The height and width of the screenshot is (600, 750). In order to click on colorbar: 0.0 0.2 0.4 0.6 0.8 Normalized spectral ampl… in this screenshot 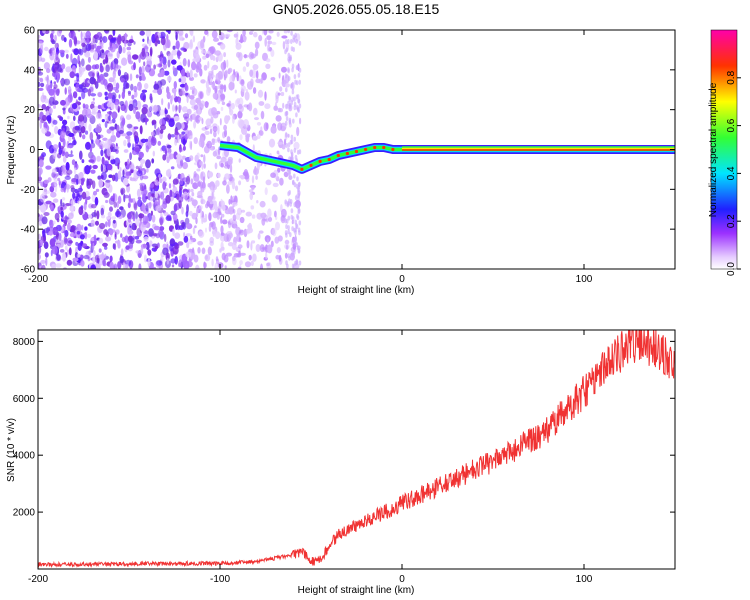, I will do `click(724, 152)`.